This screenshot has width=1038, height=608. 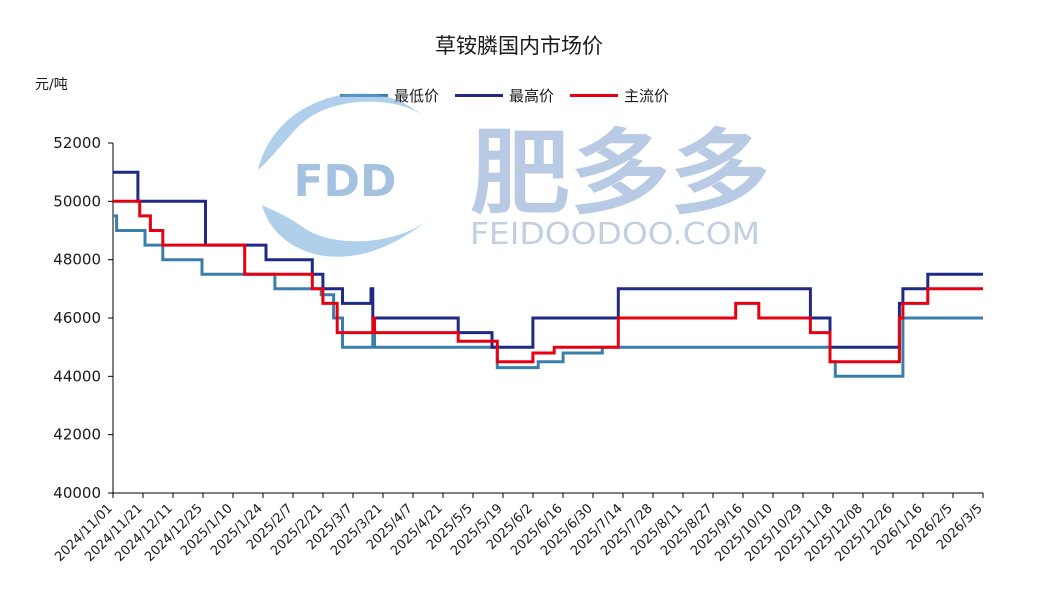 I want to click on legend-swatch-main, so click(x=594, y=95).